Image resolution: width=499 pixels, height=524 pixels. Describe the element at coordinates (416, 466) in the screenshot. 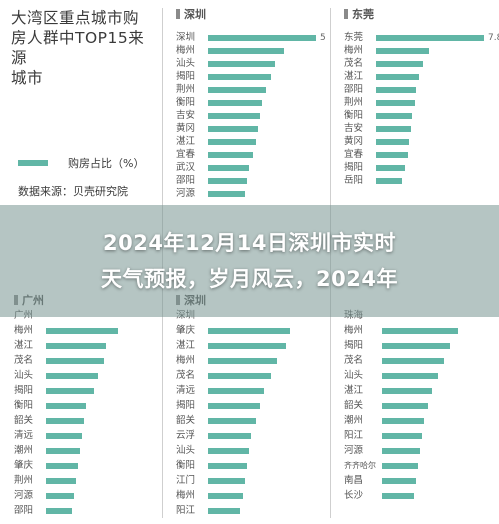

I see `bar-row: 齐齐哈尔` at that location.